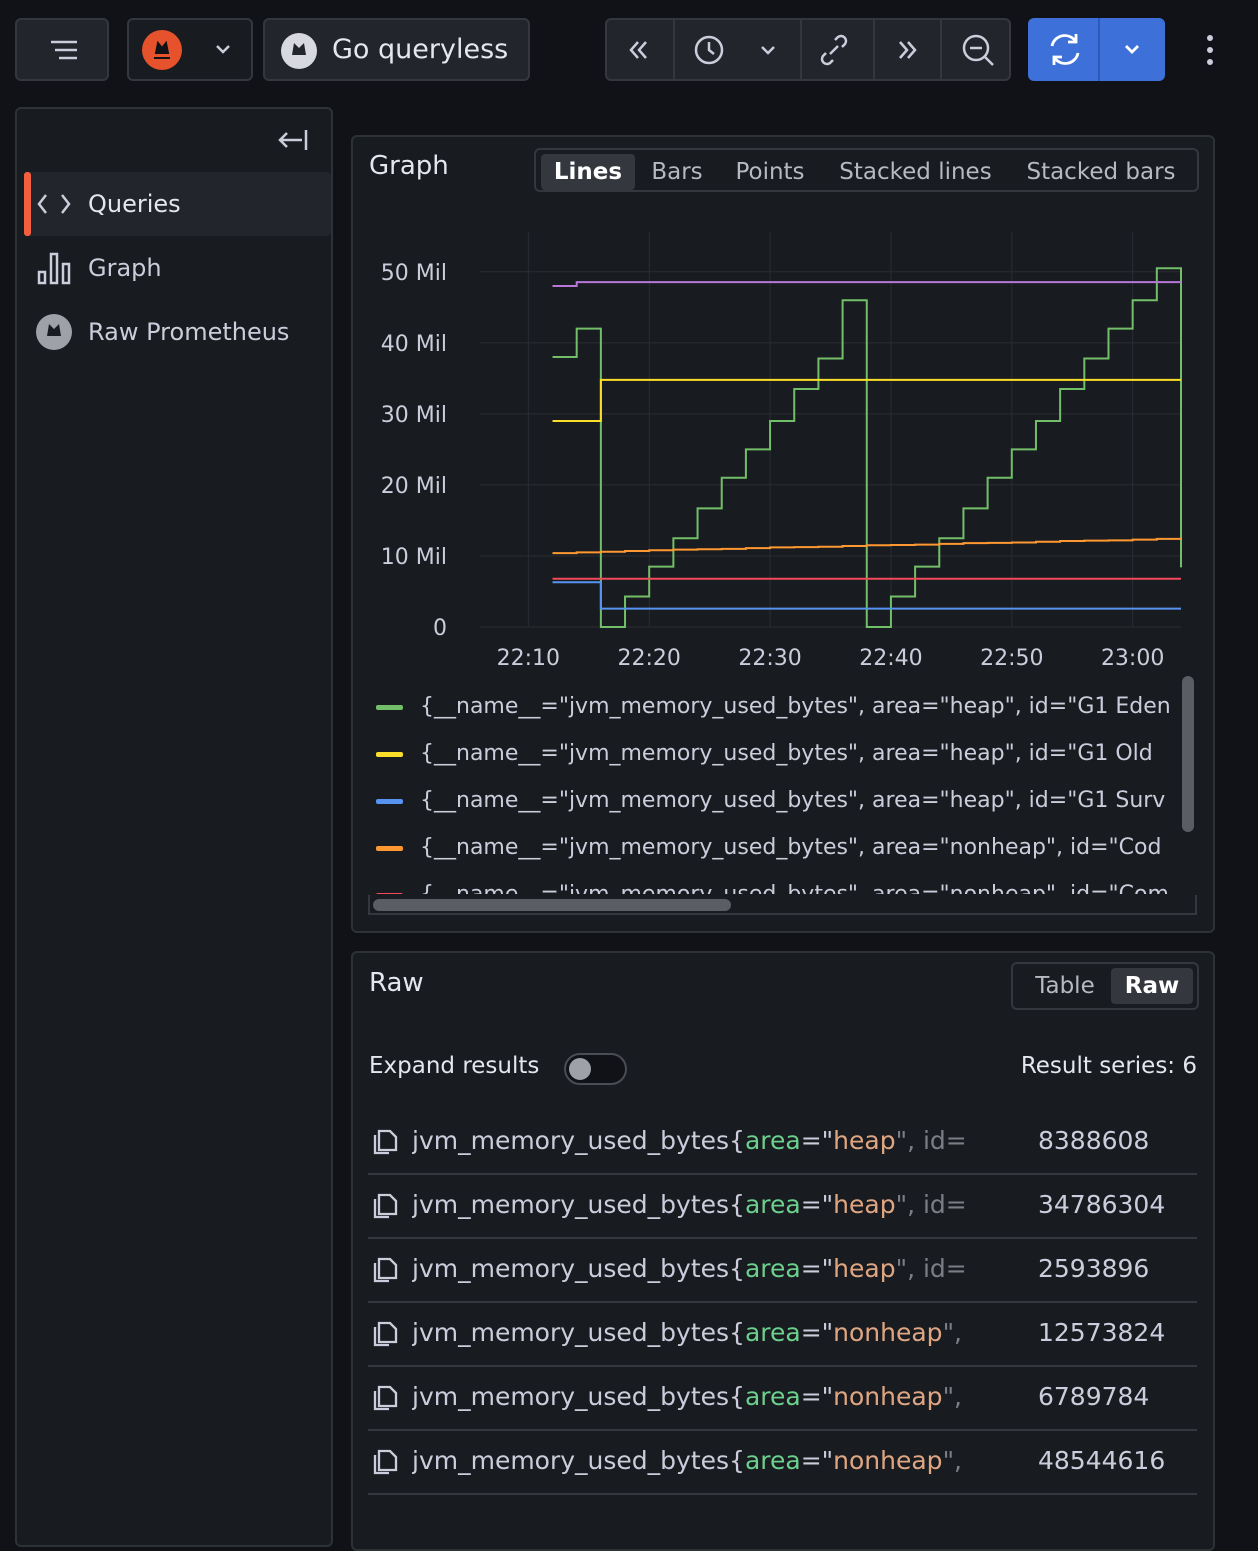 The image size is (1258, 1551). What do you see at coordinates (1101, 172) in the screenshot?
I see `view-option: Stacked bars` at bounding box center [1101, 172].